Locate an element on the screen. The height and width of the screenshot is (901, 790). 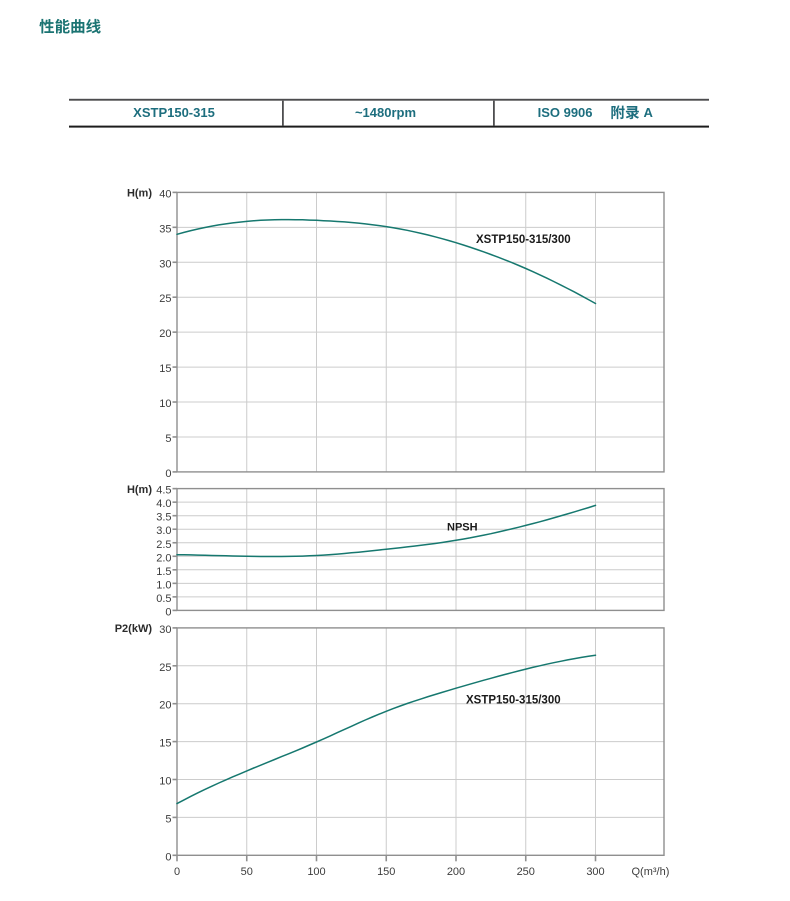
svg-text: 35 is located at coordinates (165, 229).